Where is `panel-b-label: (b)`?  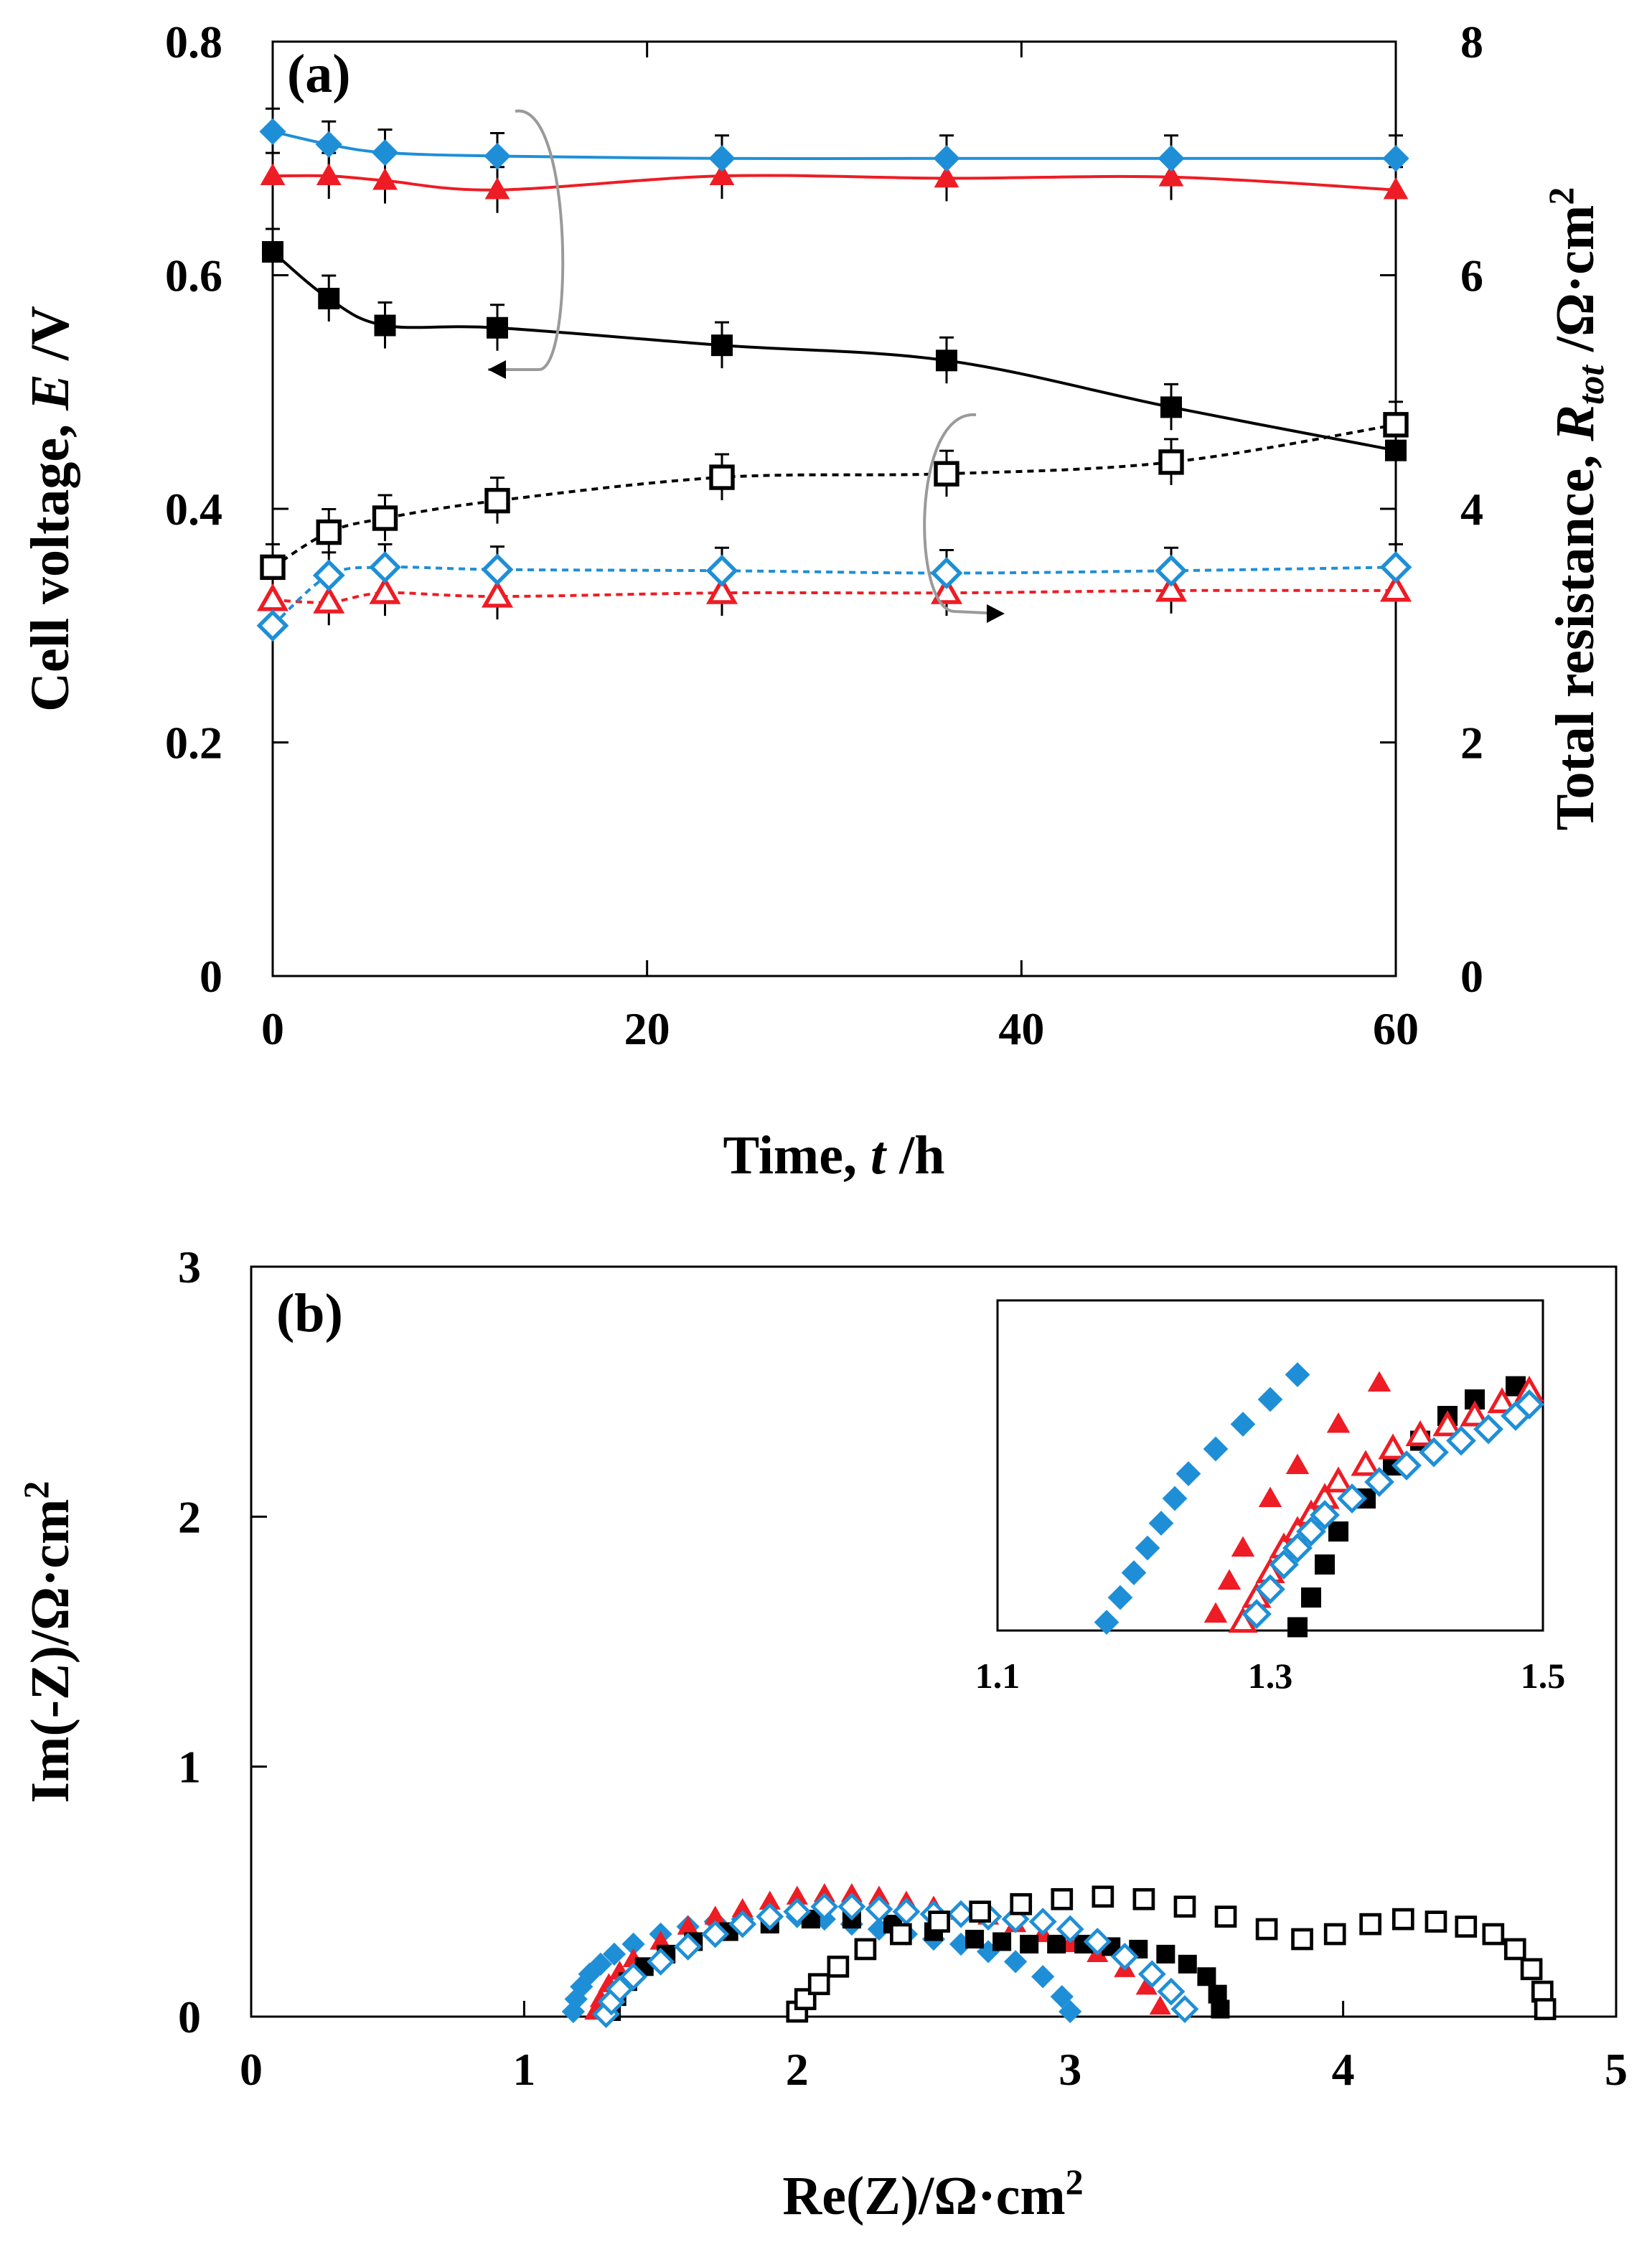 panel-b-label: (b) is located at coordinates (309, 1313).